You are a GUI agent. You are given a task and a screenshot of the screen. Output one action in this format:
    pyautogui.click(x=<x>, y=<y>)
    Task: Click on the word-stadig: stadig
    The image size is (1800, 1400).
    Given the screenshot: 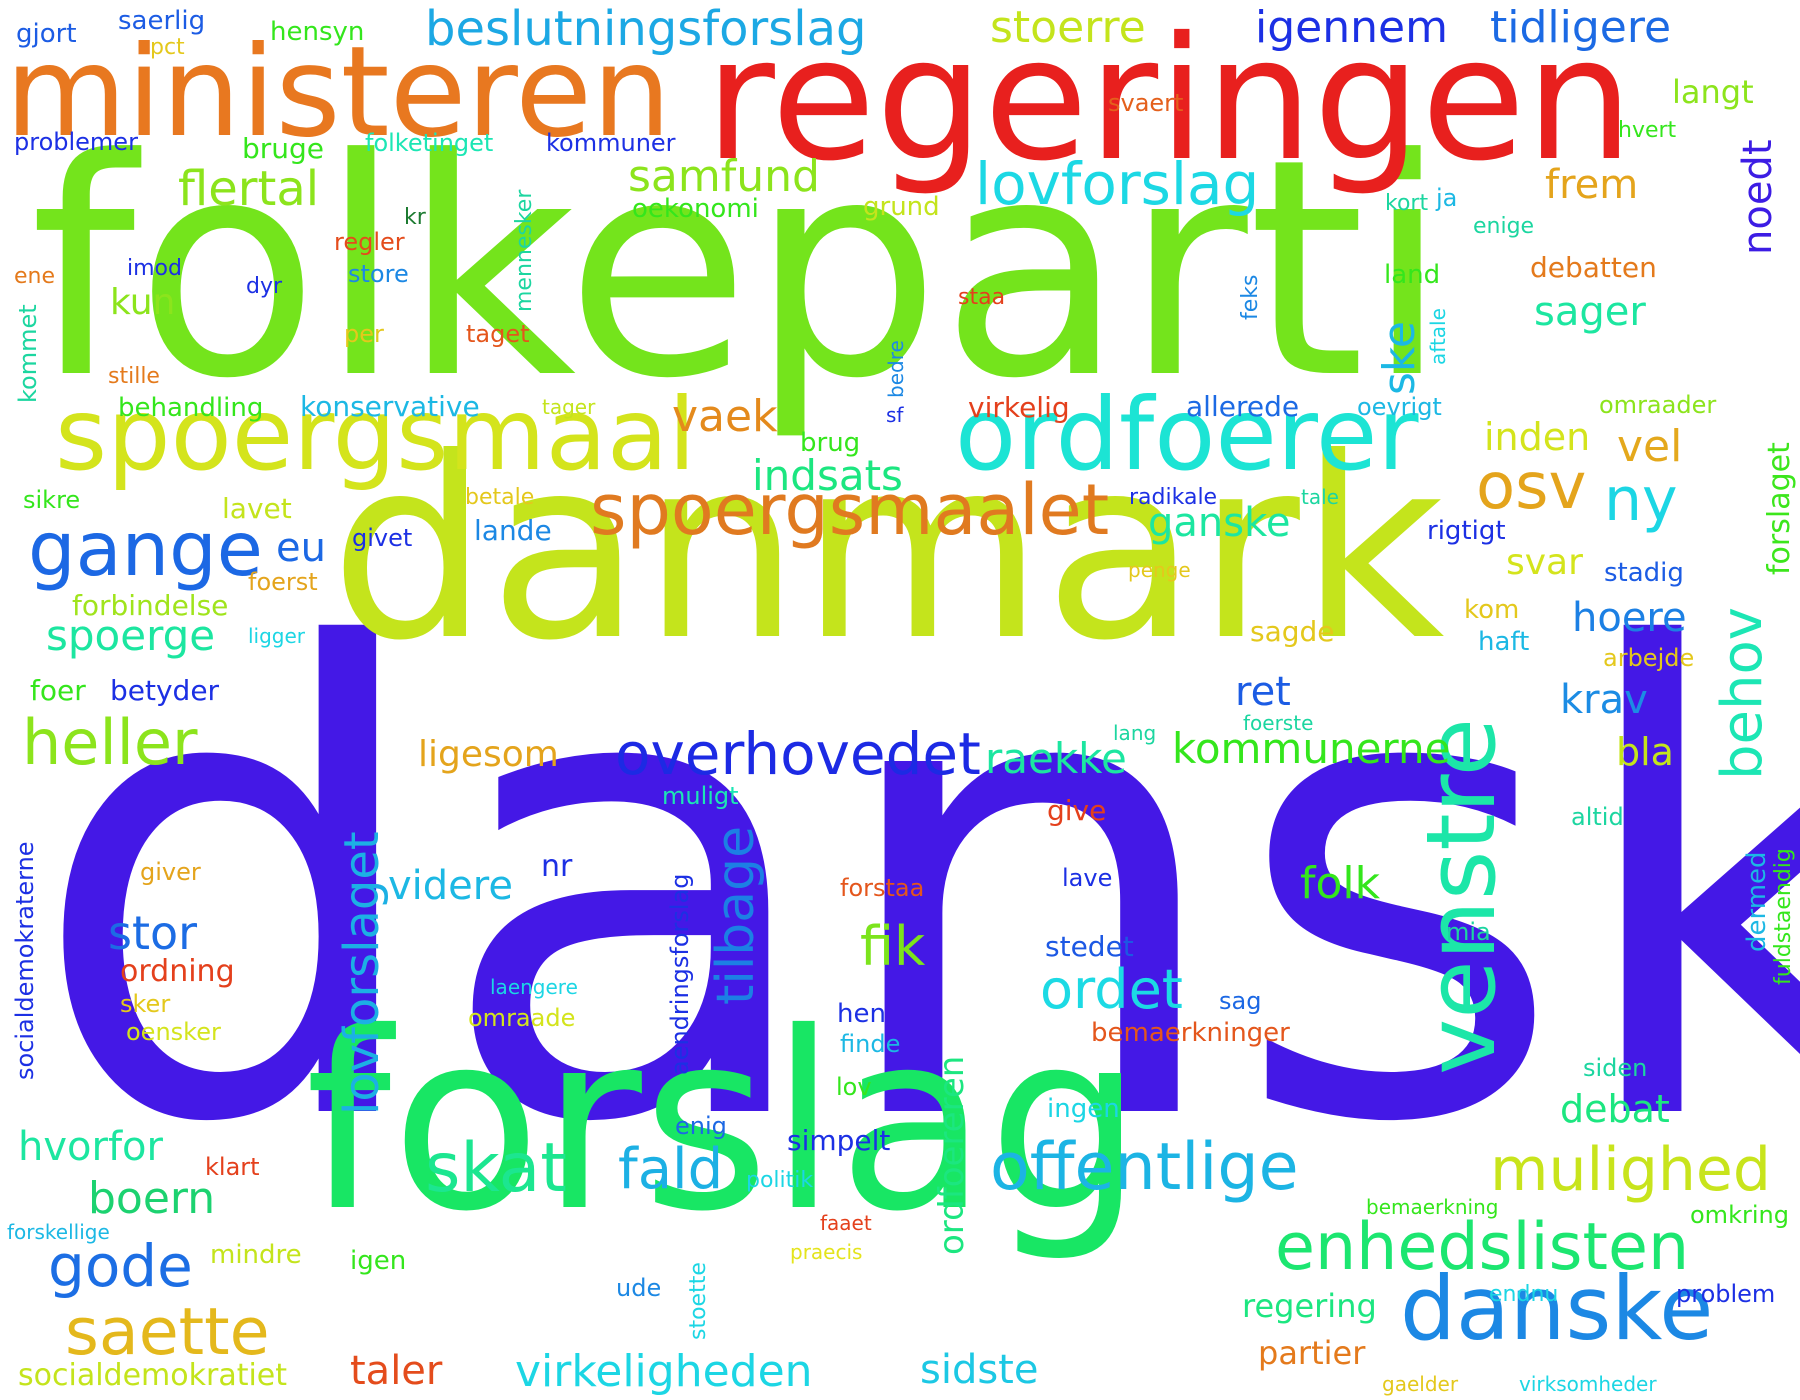 What is the action you would take?
    pyautogui.click(x=1644, y=573)
    